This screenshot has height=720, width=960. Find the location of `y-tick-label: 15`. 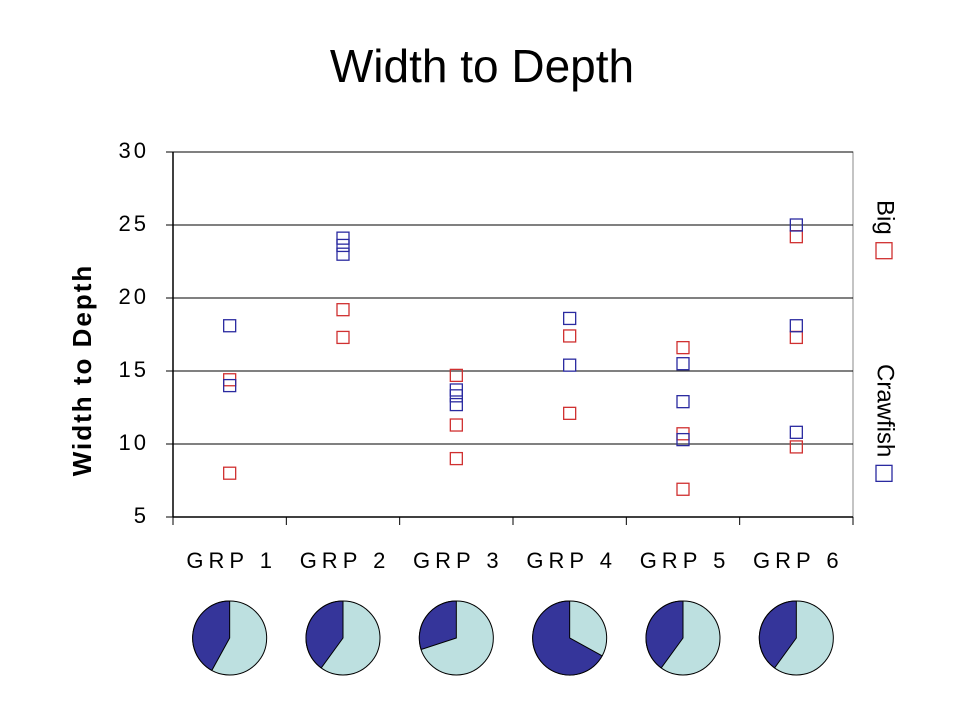

y-tick-label: 15 is located at coordinates (134, 369).